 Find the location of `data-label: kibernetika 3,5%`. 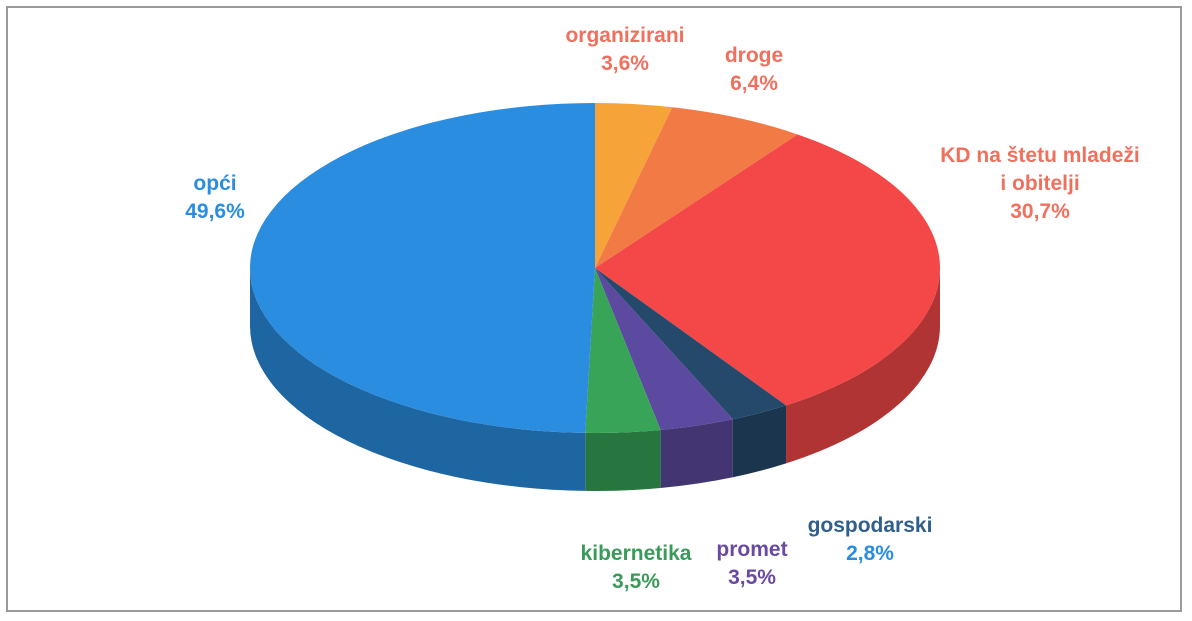

data-label: kibernetika 3,5% is located at coordinates (636, 568).